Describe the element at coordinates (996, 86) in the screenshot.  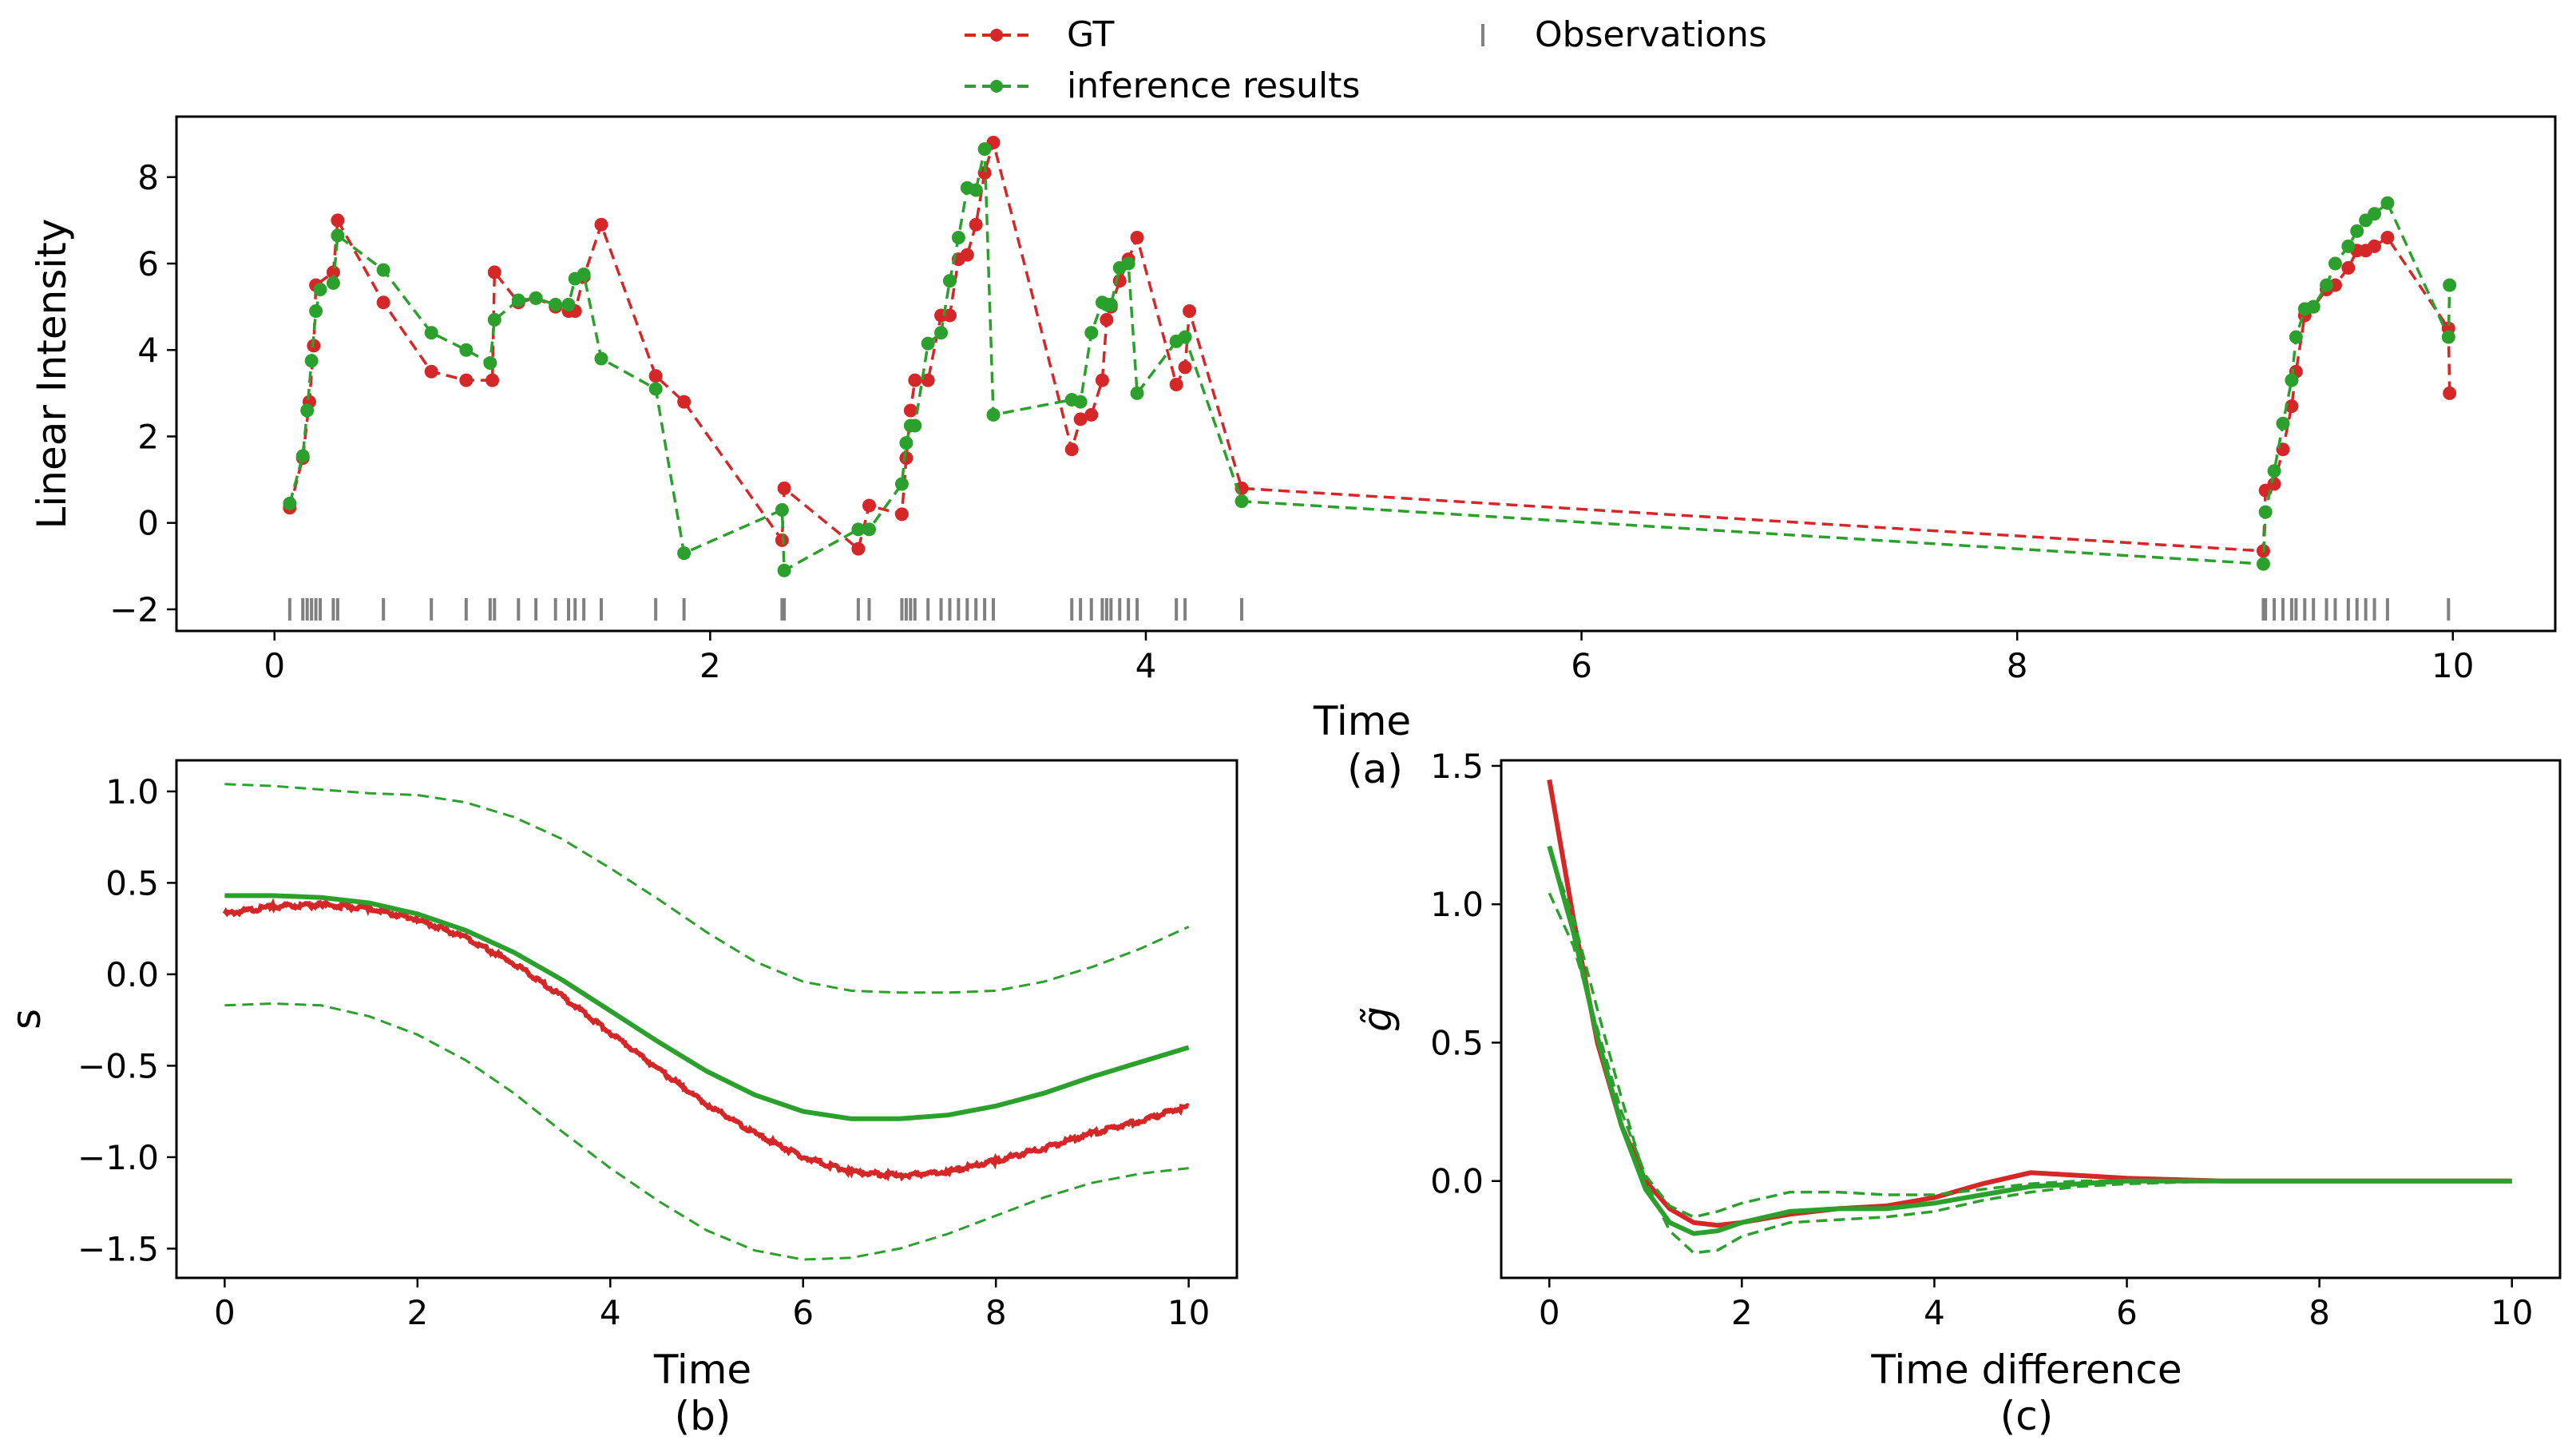
I see `legend-inference-marker` at that location.